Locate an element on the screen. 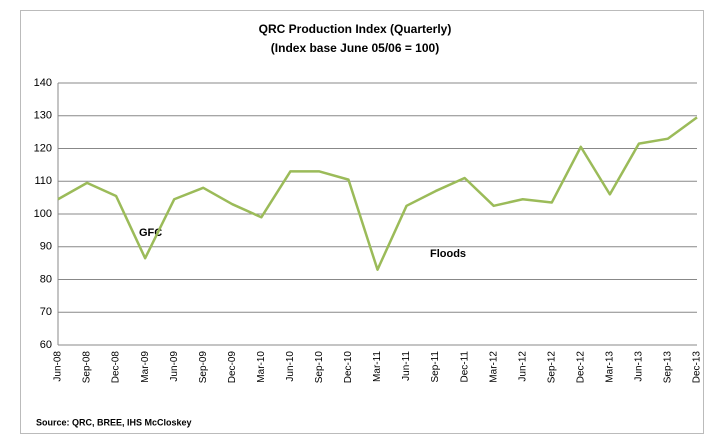 The image size is (705, 435). y-tick-label: 100 is located at coordinates (43, 214).